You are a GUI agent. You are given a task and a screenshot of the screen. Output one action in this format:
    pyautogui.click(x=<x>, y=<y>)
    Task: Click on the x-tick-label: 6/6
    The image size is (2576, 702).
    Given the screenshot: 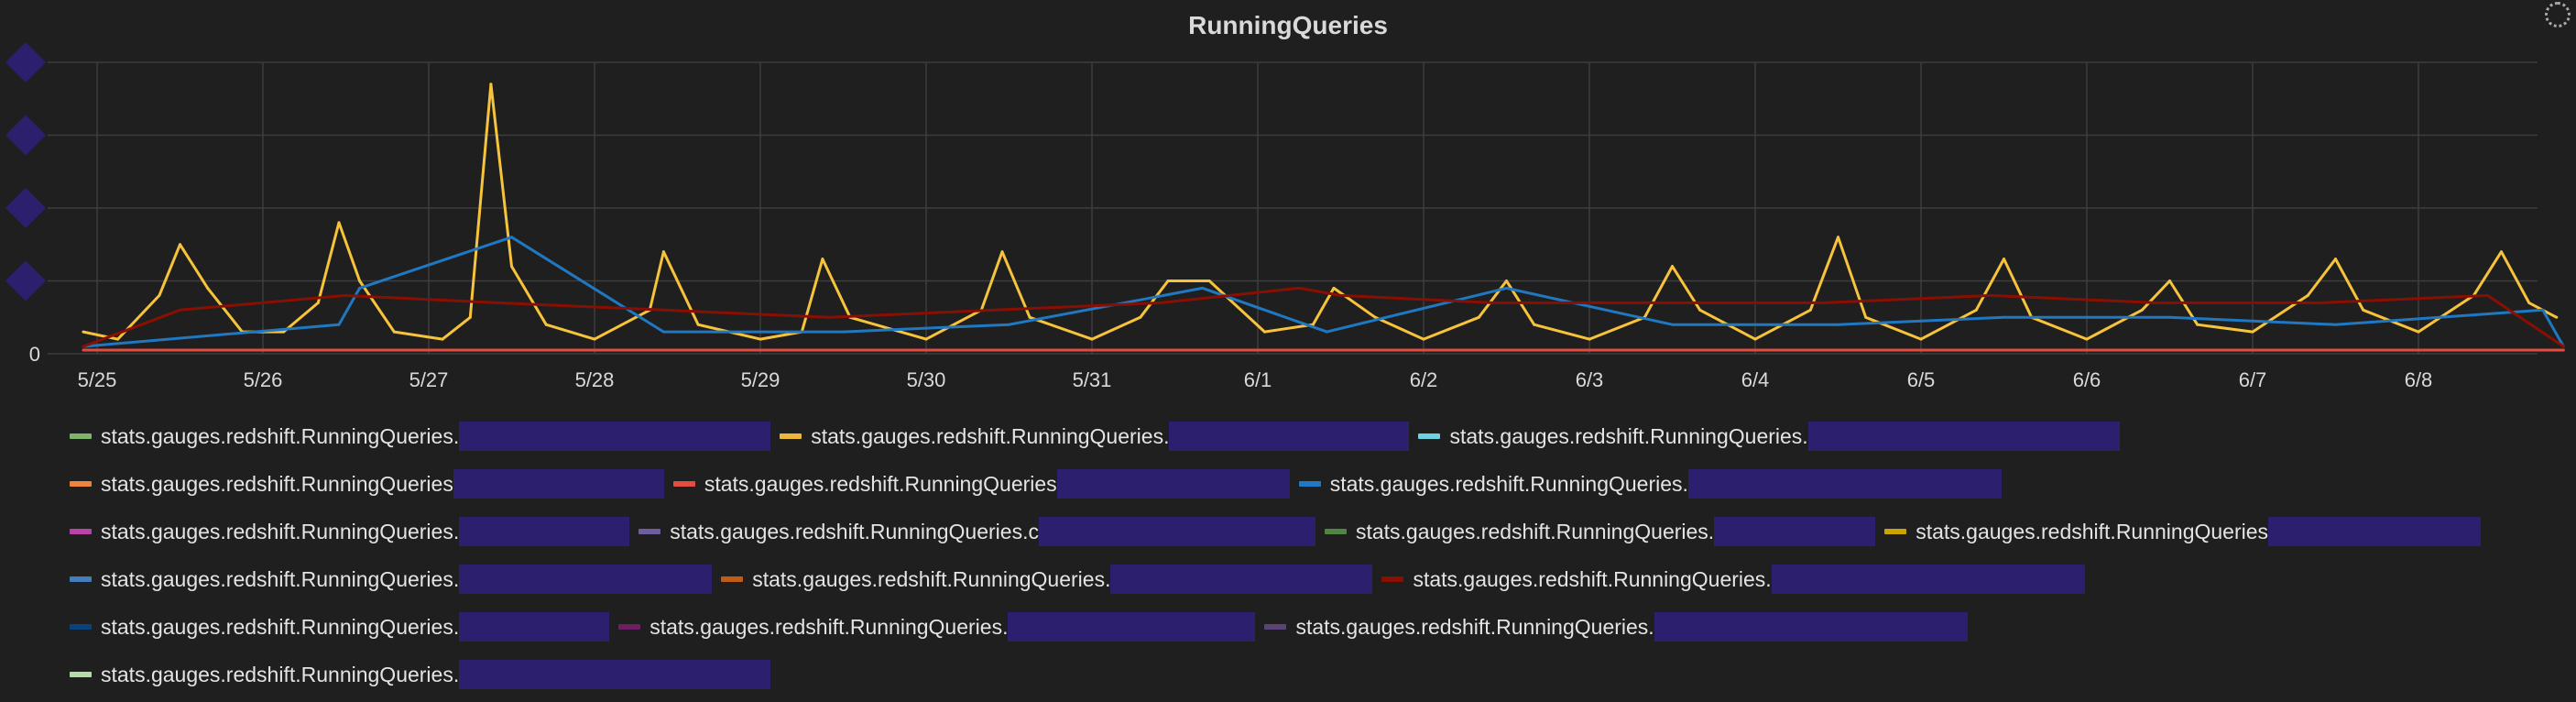 What is the action you would take?
    pyautogui.click(x=2087, y=379)
    